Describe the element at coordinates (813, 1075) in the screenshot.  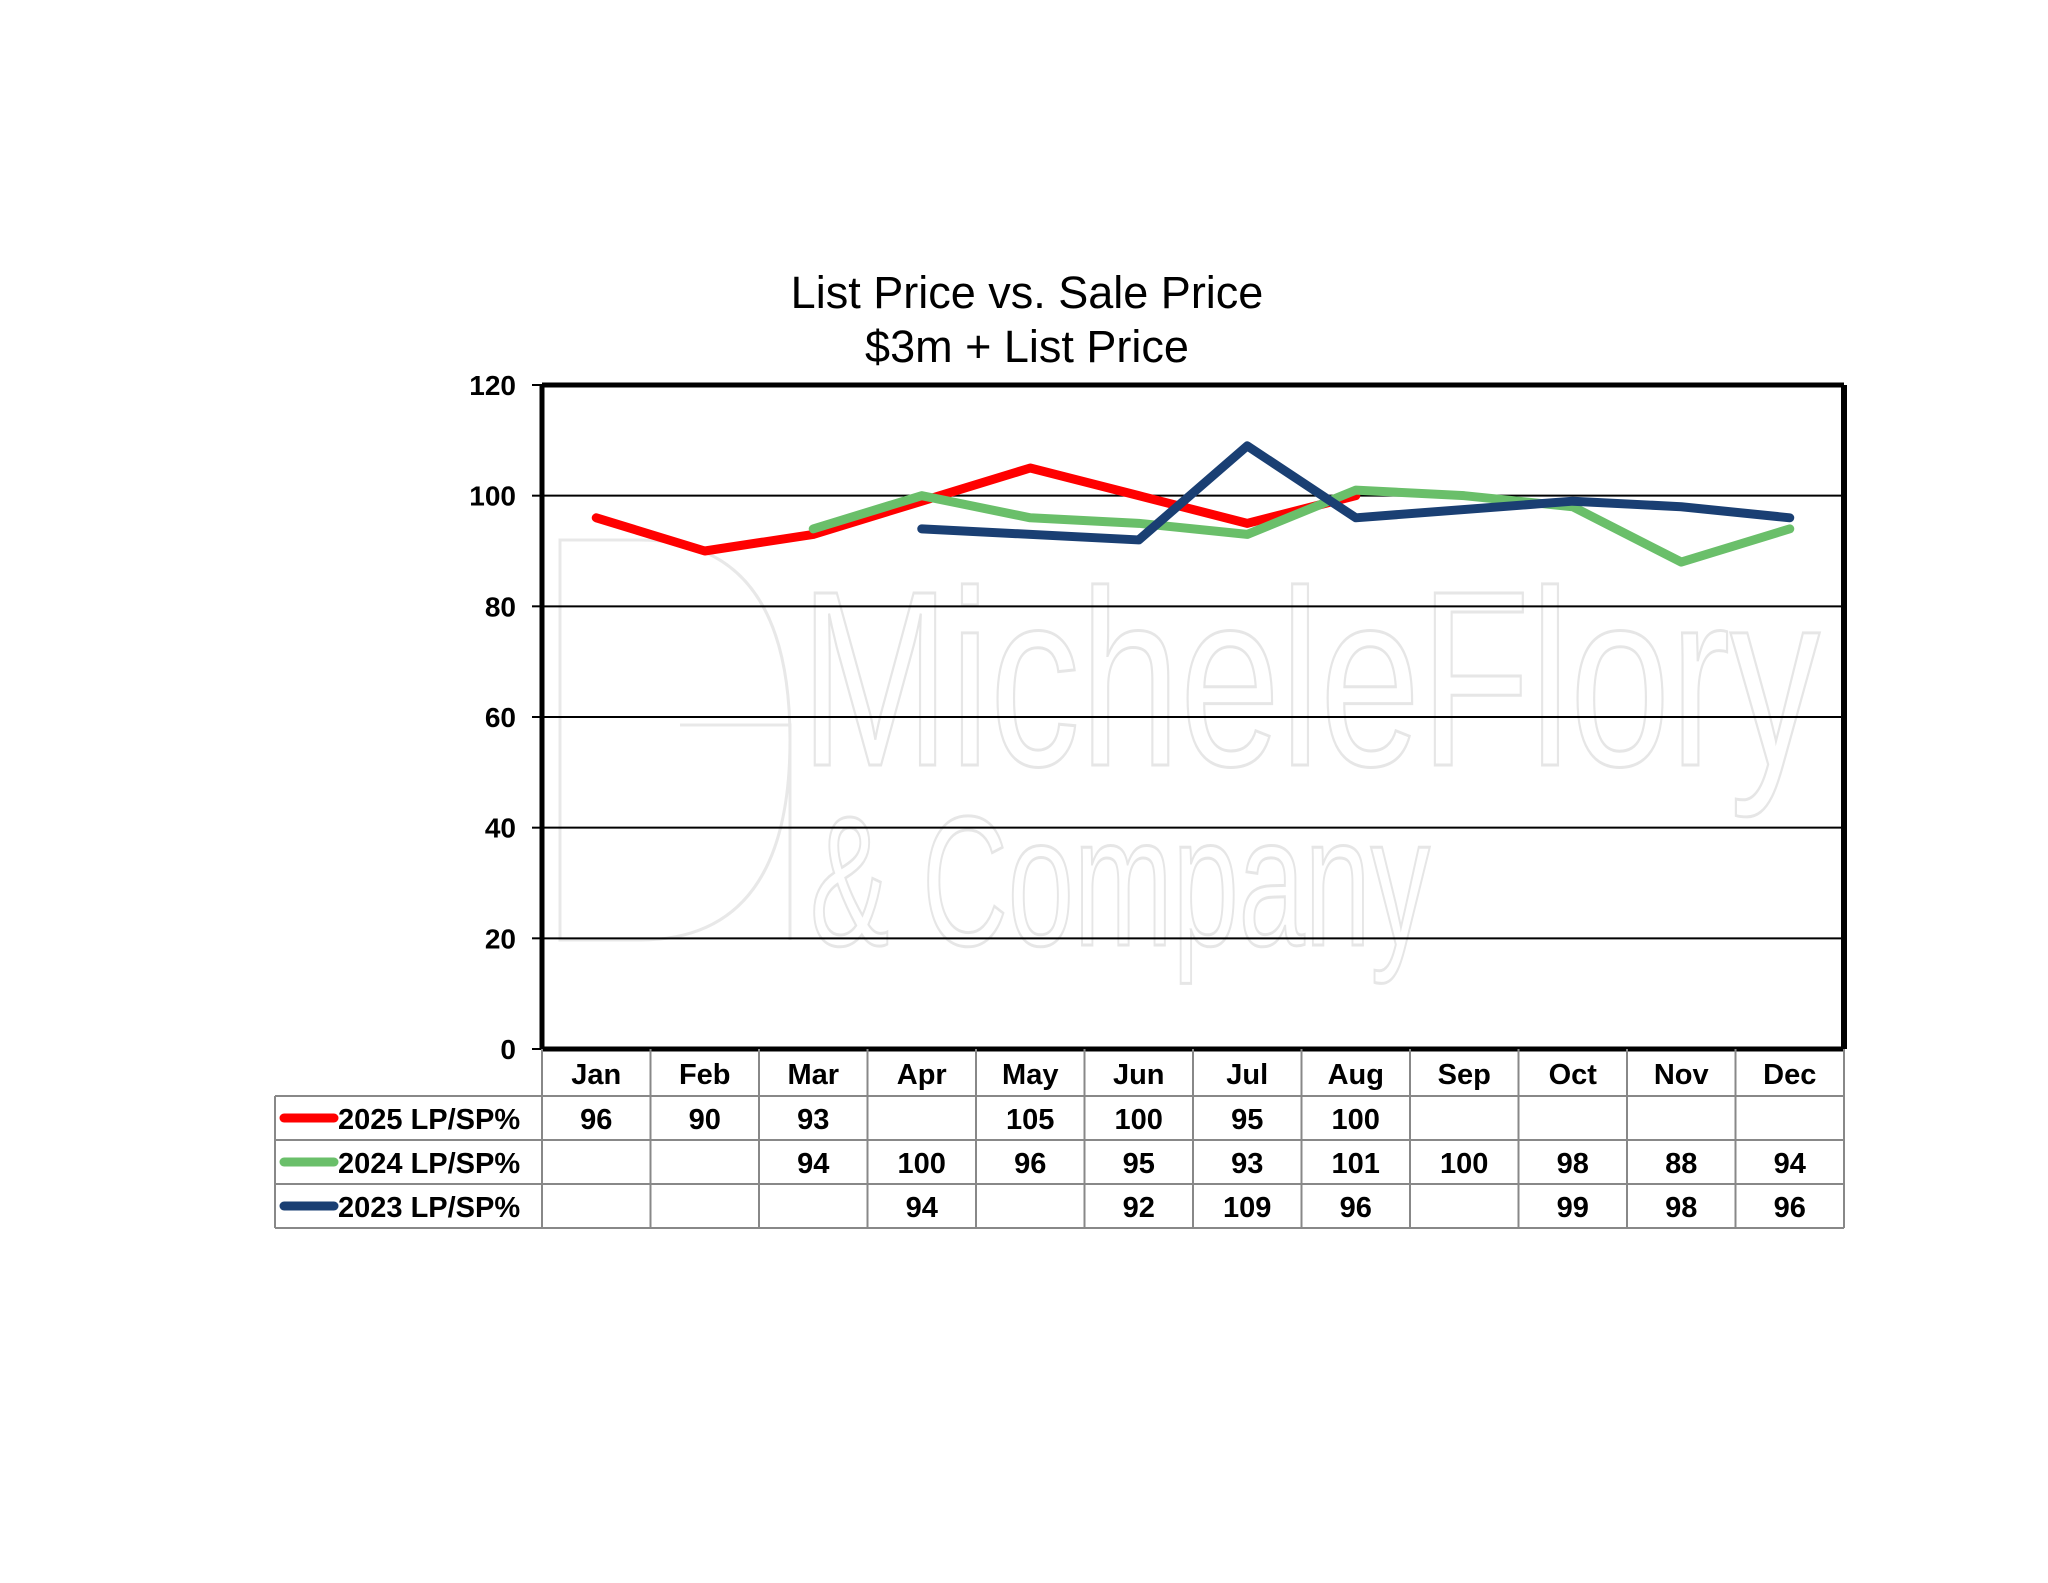
I see `x-tick-label: Mar` at that location.